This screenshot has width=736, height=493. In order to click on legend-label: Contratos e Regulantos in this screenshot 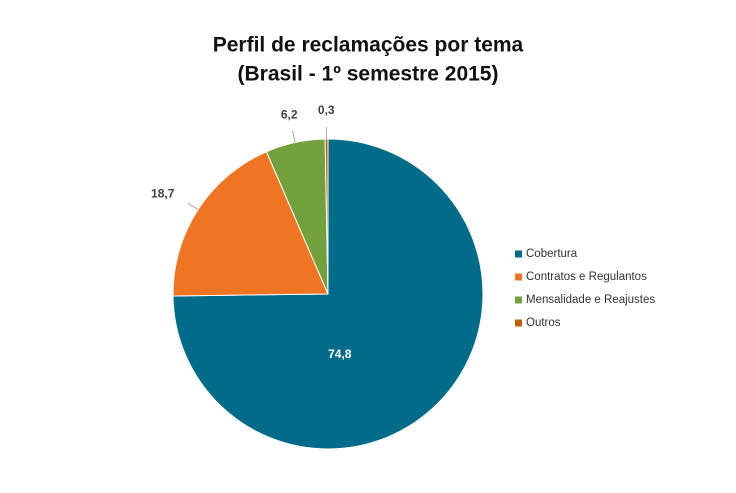, I will do `click(586, 277)`.